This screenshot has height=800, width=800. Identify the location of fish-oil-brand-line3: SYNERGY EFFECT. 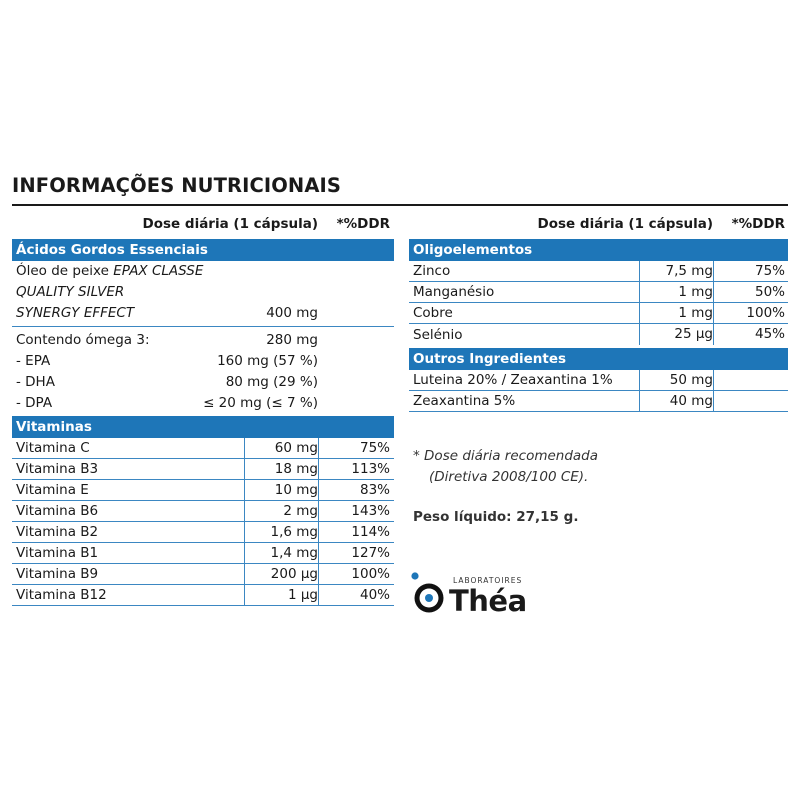
(75, 313).